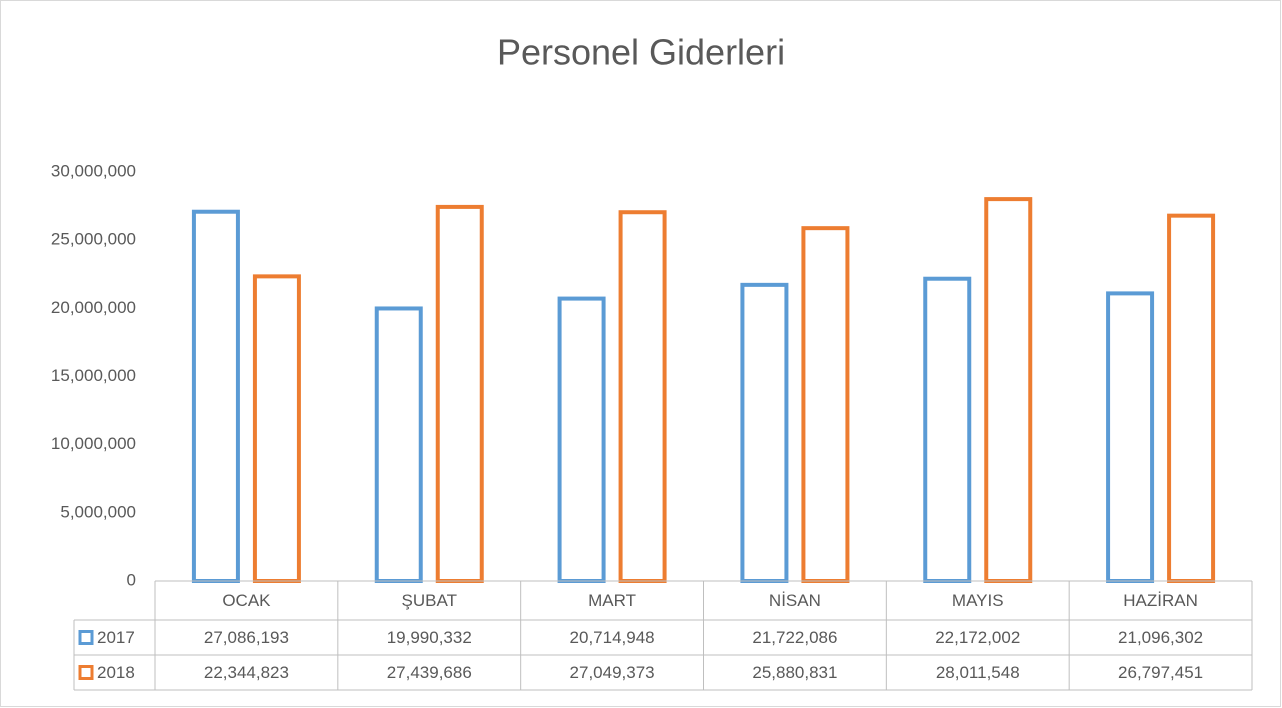 The image size is (1282, 708). What do you see at coordinates (429, 637) in the screenshot?
I see `table-value: 19,990,332` at bounding box center [429, 637].